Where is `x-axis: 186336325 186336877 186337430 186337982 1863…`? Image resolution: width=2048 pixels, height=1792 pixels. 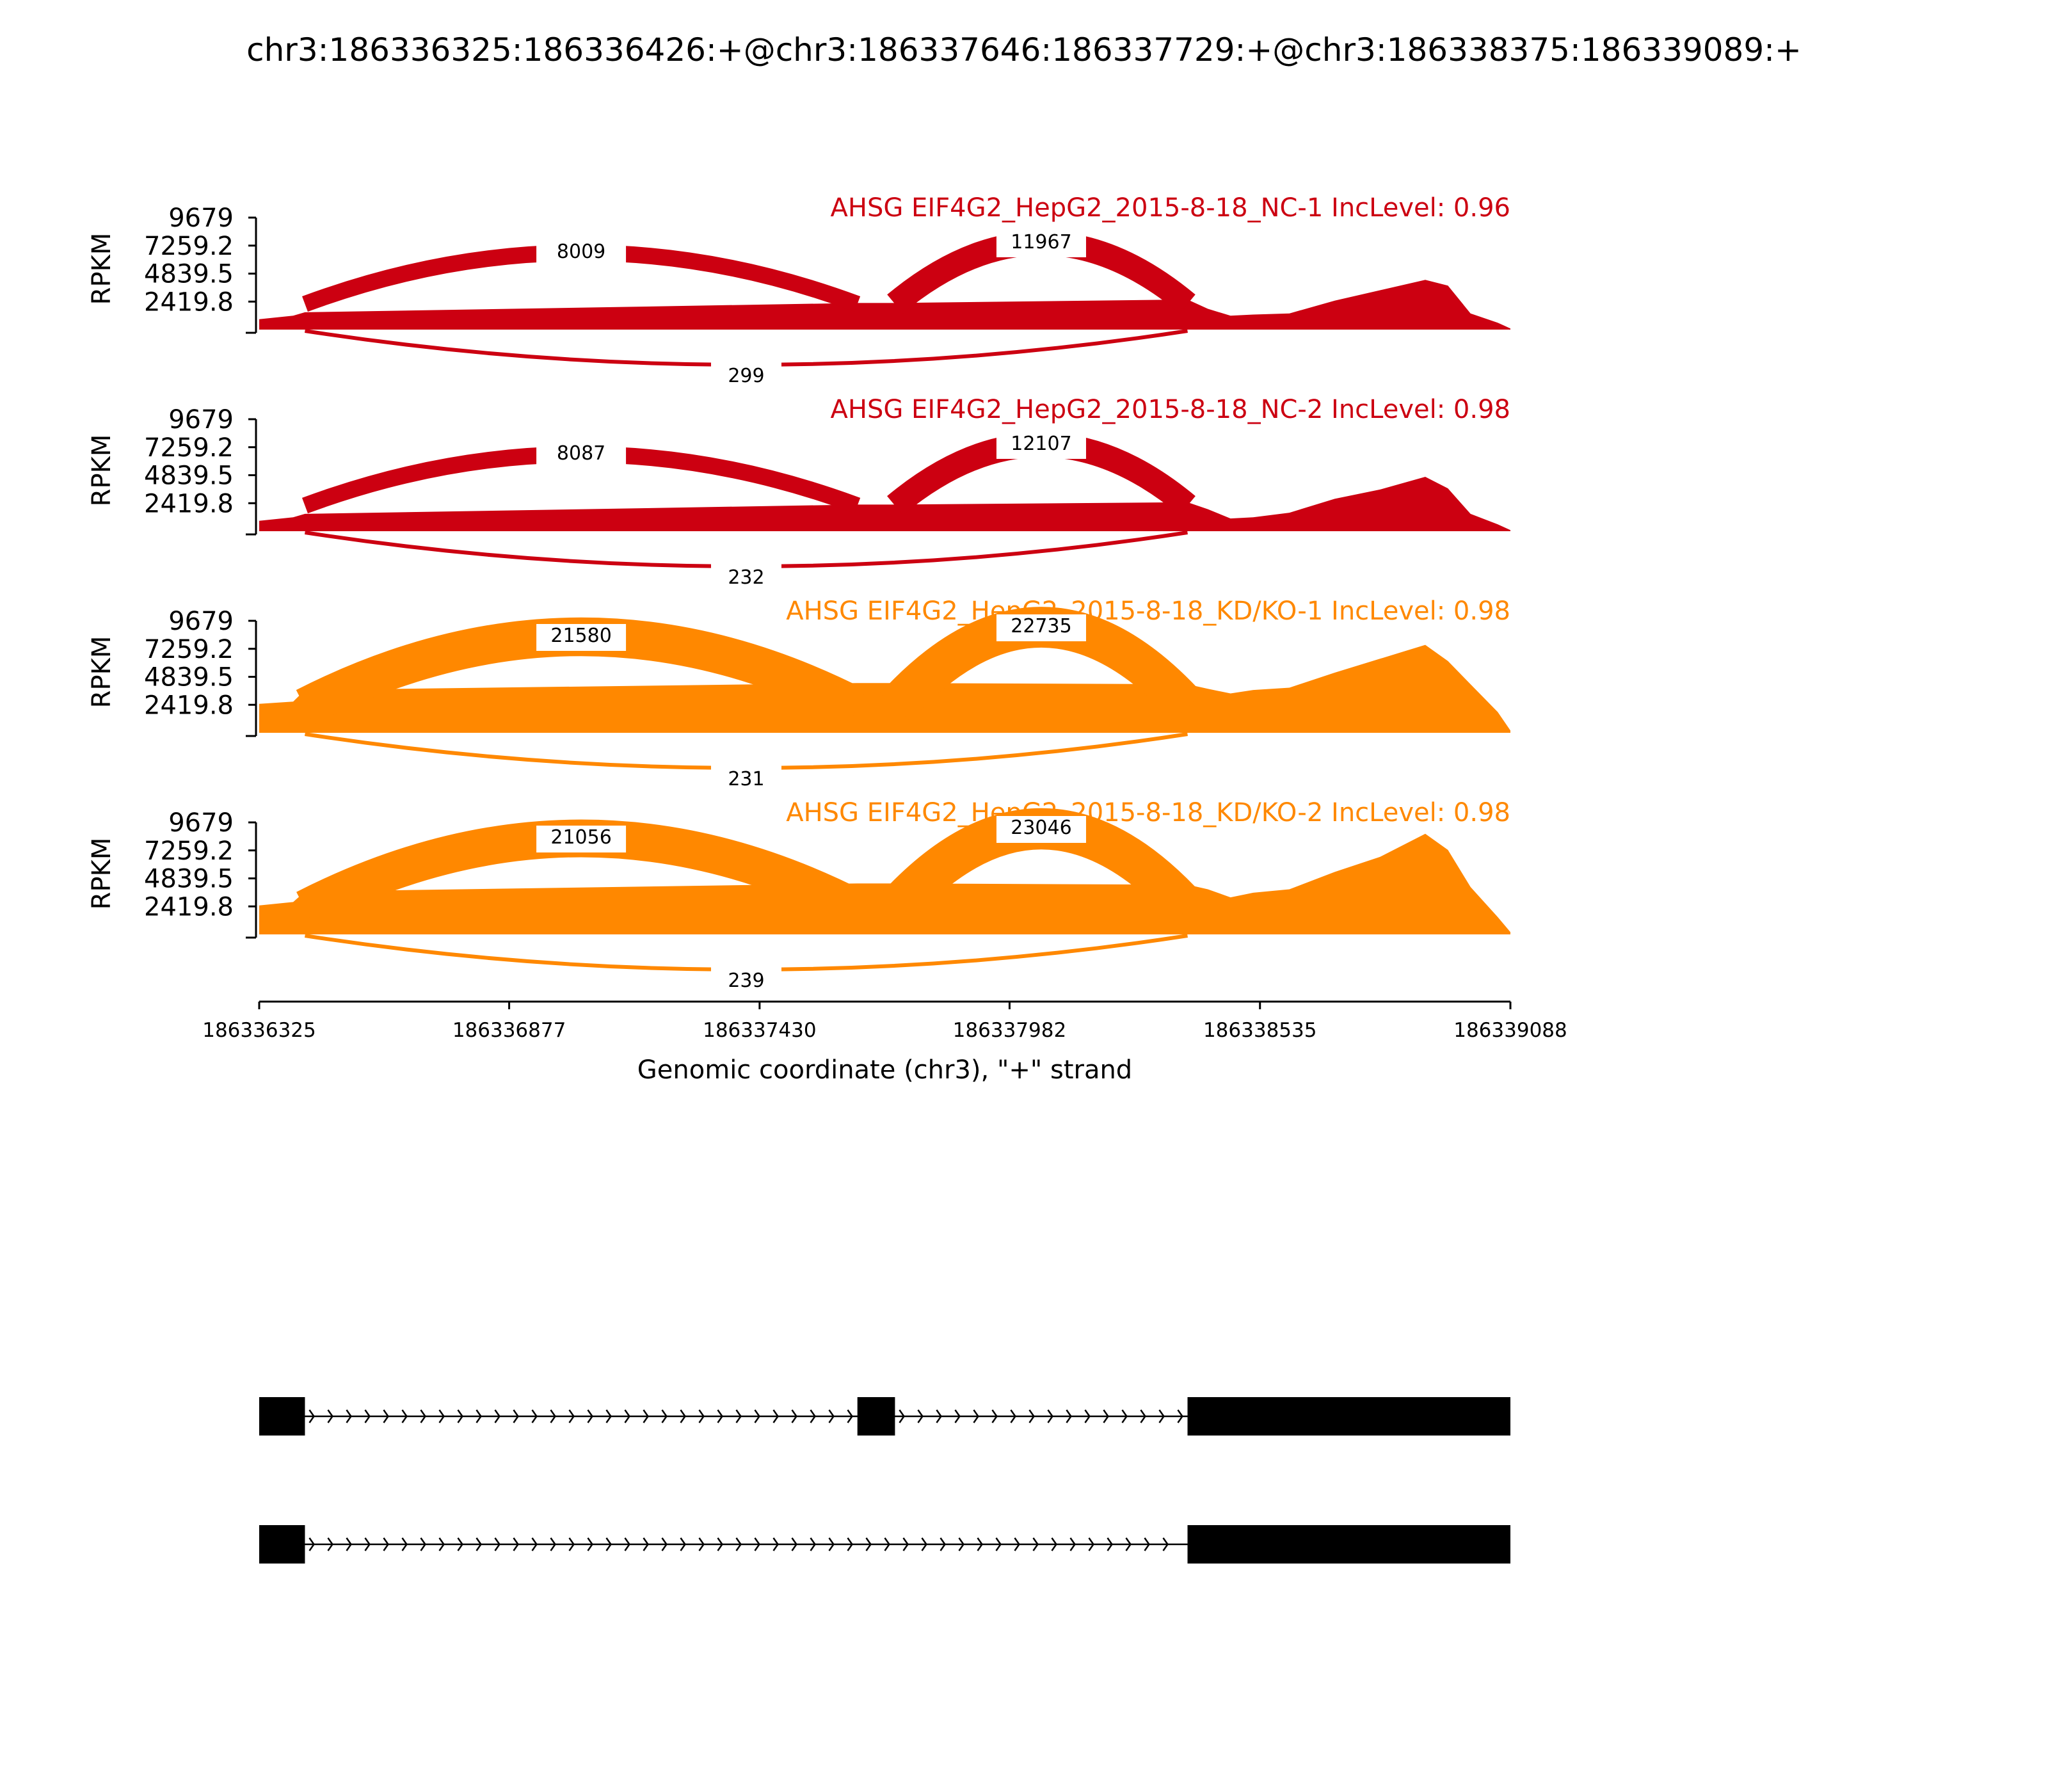
x-axis: 186336325 186336877 186337430 186337982 1863… is located at coordinates (884, 1042).